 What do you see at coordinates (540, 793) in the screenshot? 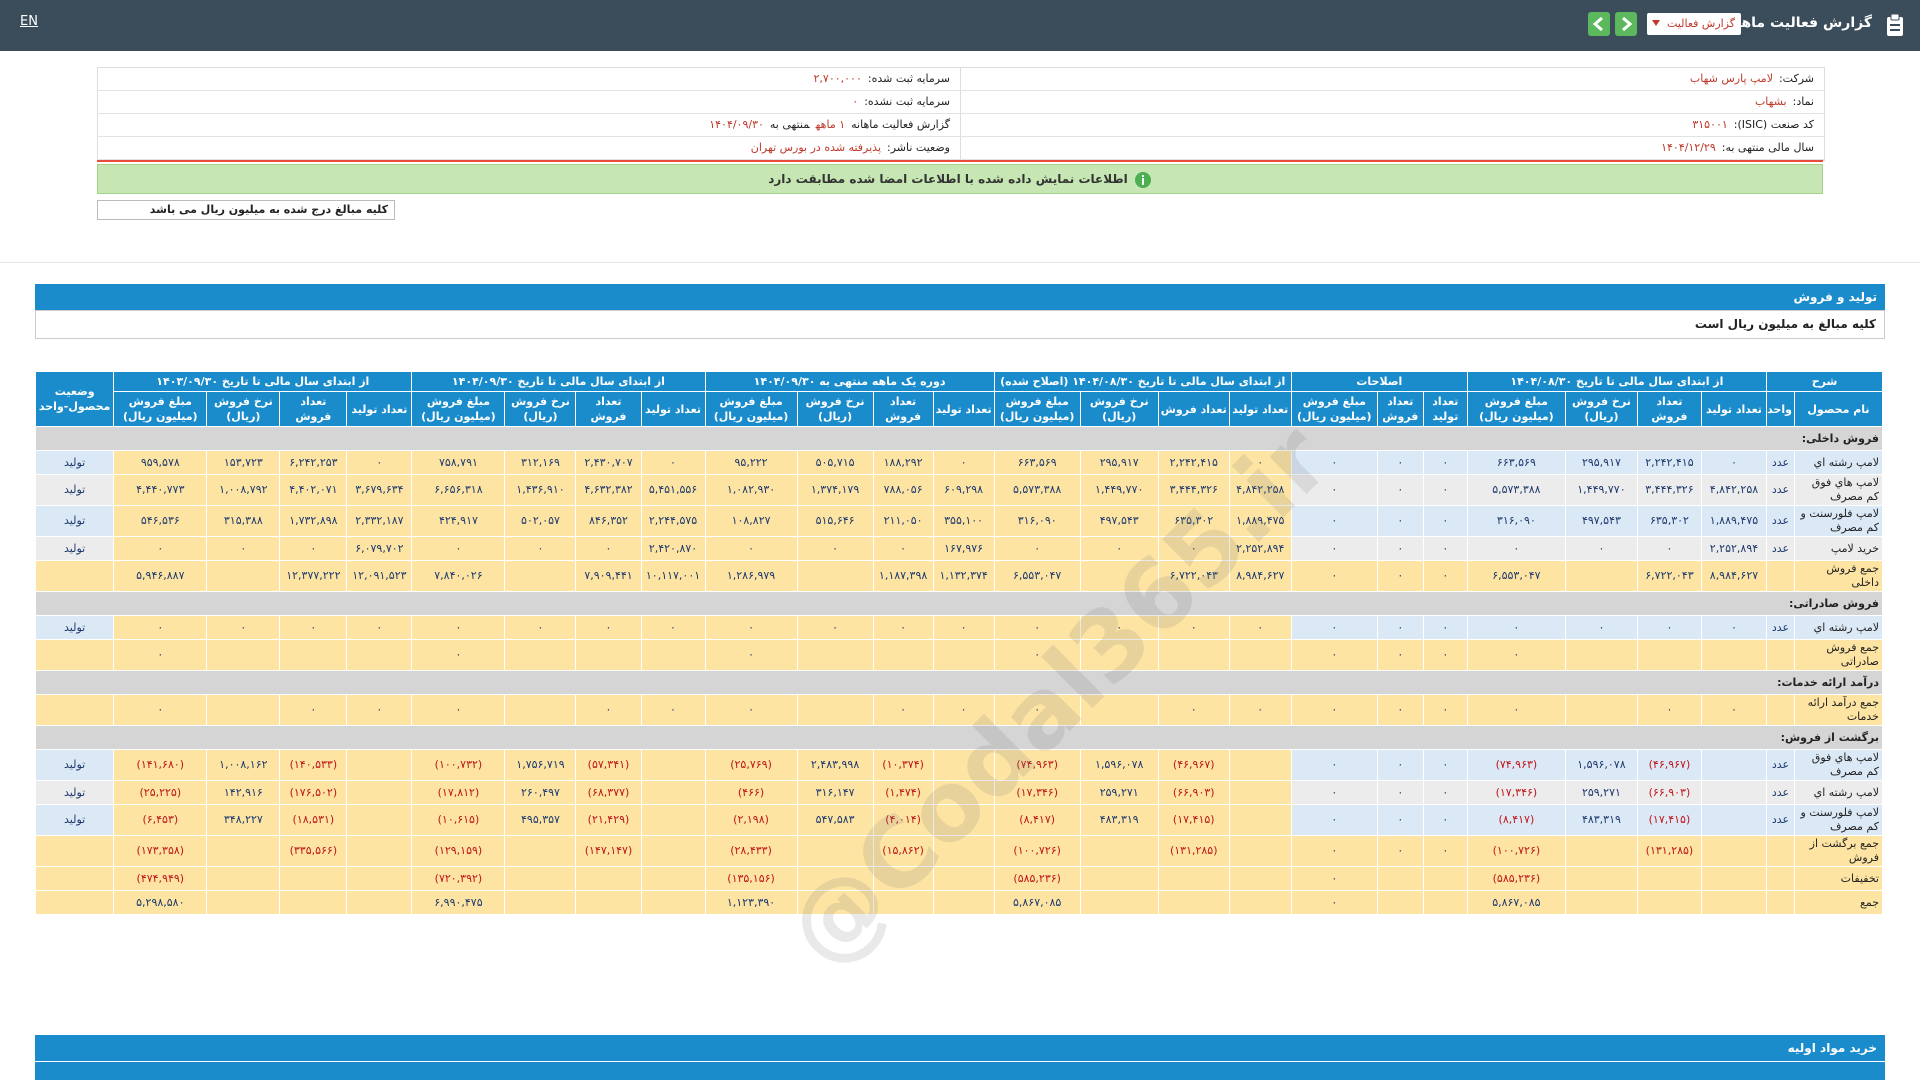
I see `cell: ۲۶۰,۴۹۷` at bounding box center [540, 793].